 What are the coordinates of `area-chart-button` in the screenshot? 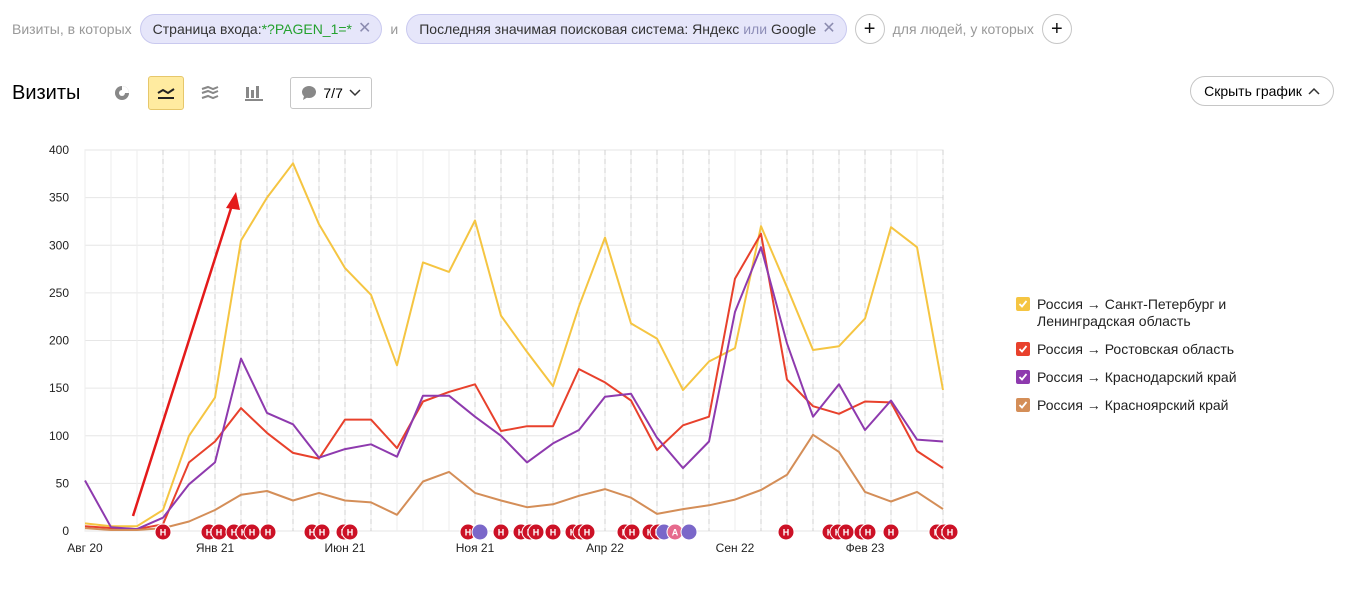 It's located at (210, 93).